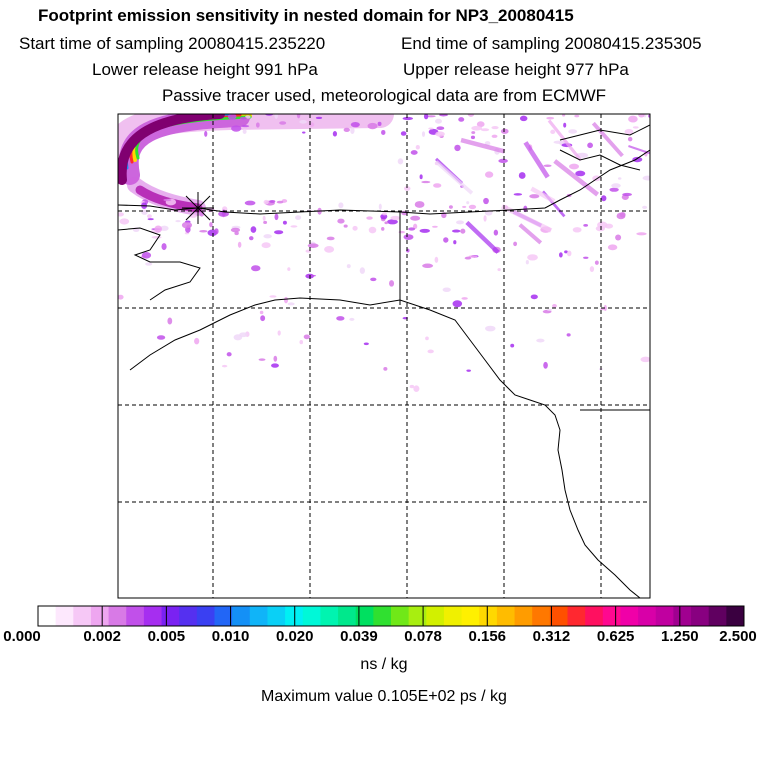 The width and height of the screenshot is (768, 768). Describe the element at coordinates (384, 696) in the screenshot. I see `maximum-value: Maximum value 0.105E+02 ps / kg` at that location.